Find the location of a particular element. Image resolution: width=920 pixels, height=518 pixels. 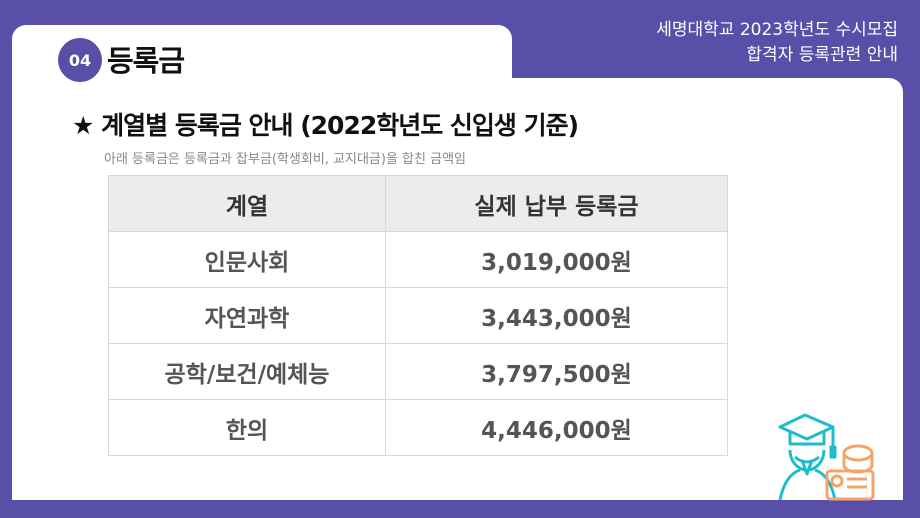

amount-cell: 3,019,000원 is located at coordinates (556, 259).